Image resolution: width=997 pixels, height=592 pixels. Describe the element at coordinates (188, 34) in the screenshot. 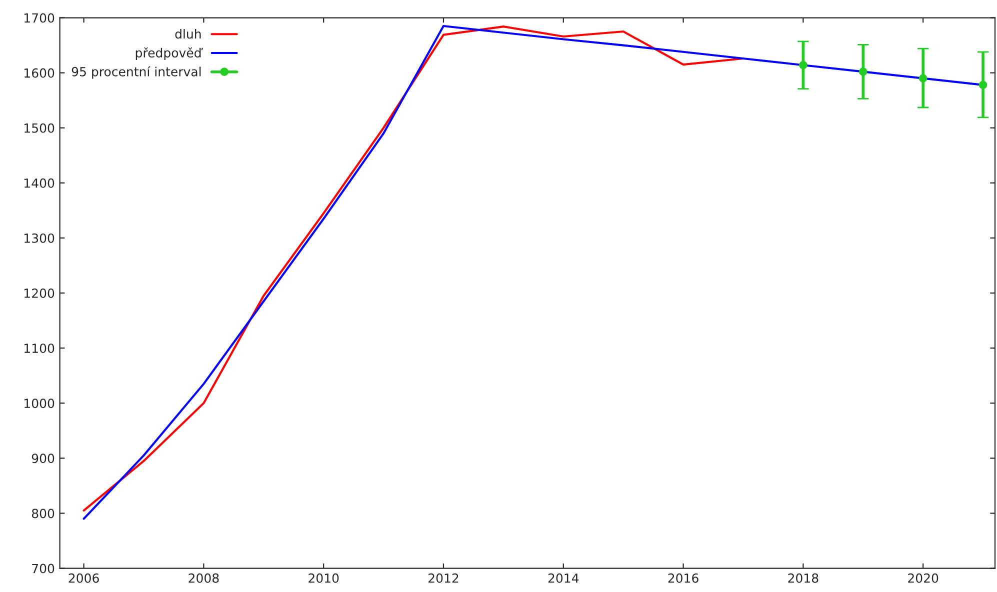

I see `legend-label: dluh` at that location.